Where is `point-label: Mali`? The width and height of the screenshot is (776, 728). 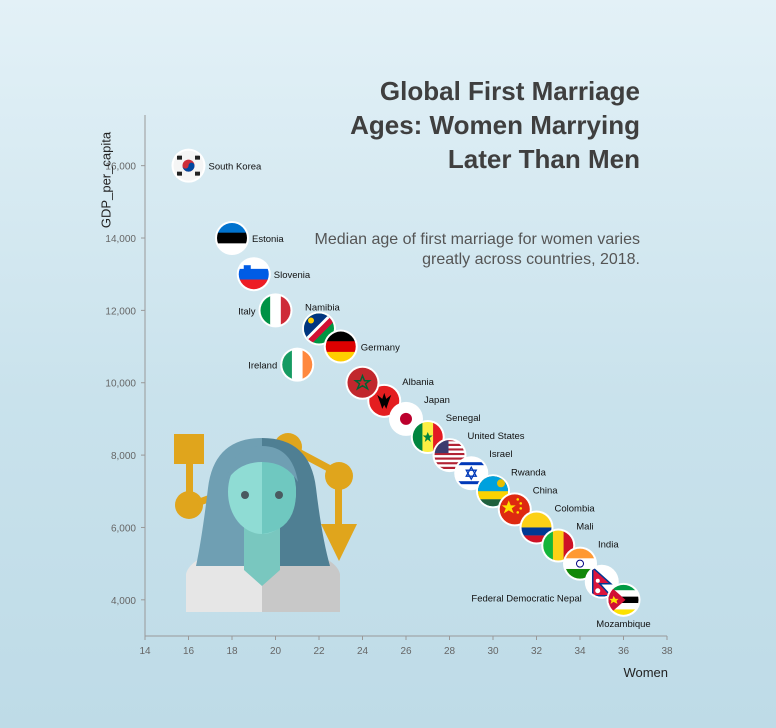
point-label: Mali is located at coordinates (584, 527).